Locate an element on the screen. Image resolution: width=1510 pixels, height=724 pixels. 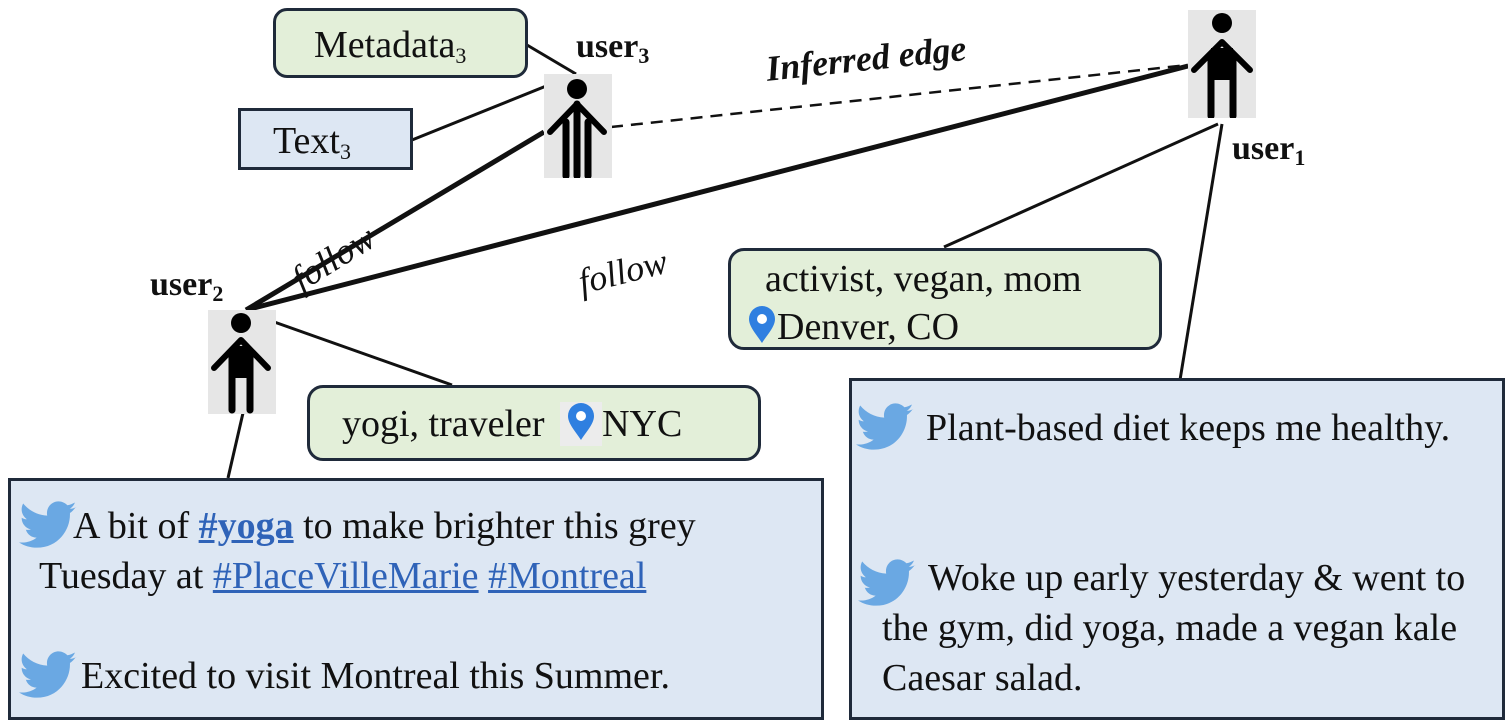
user2-location: NYC is located at coordinates (642, 424).